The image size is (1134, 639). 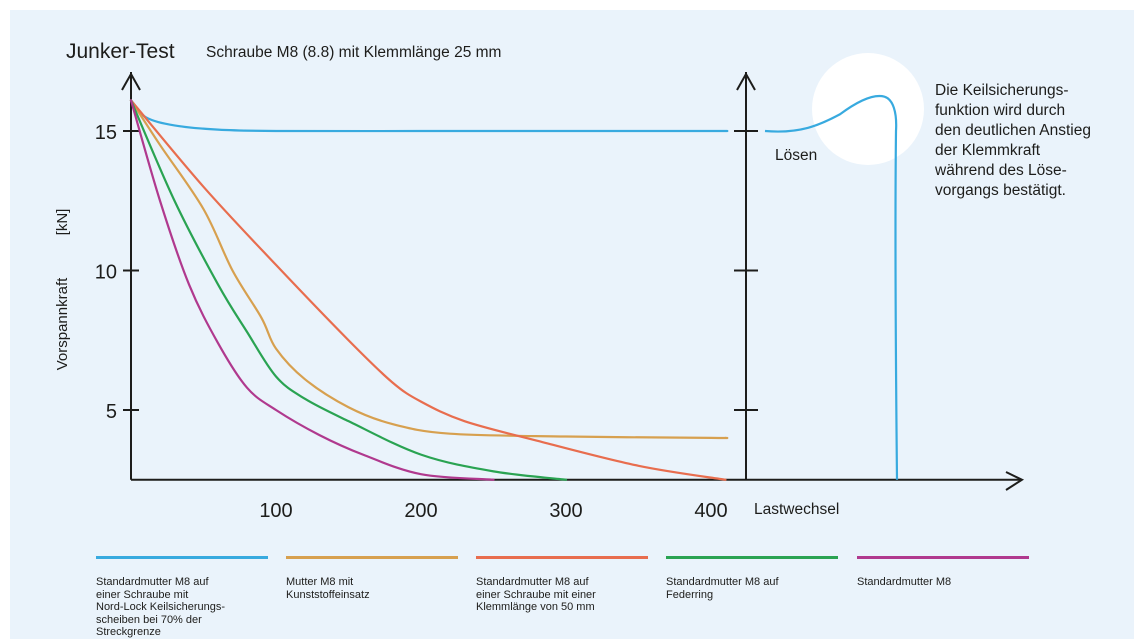 I want to click on annotation-note-line: vorgangs bestätigt., so click(x=1000, y=190).